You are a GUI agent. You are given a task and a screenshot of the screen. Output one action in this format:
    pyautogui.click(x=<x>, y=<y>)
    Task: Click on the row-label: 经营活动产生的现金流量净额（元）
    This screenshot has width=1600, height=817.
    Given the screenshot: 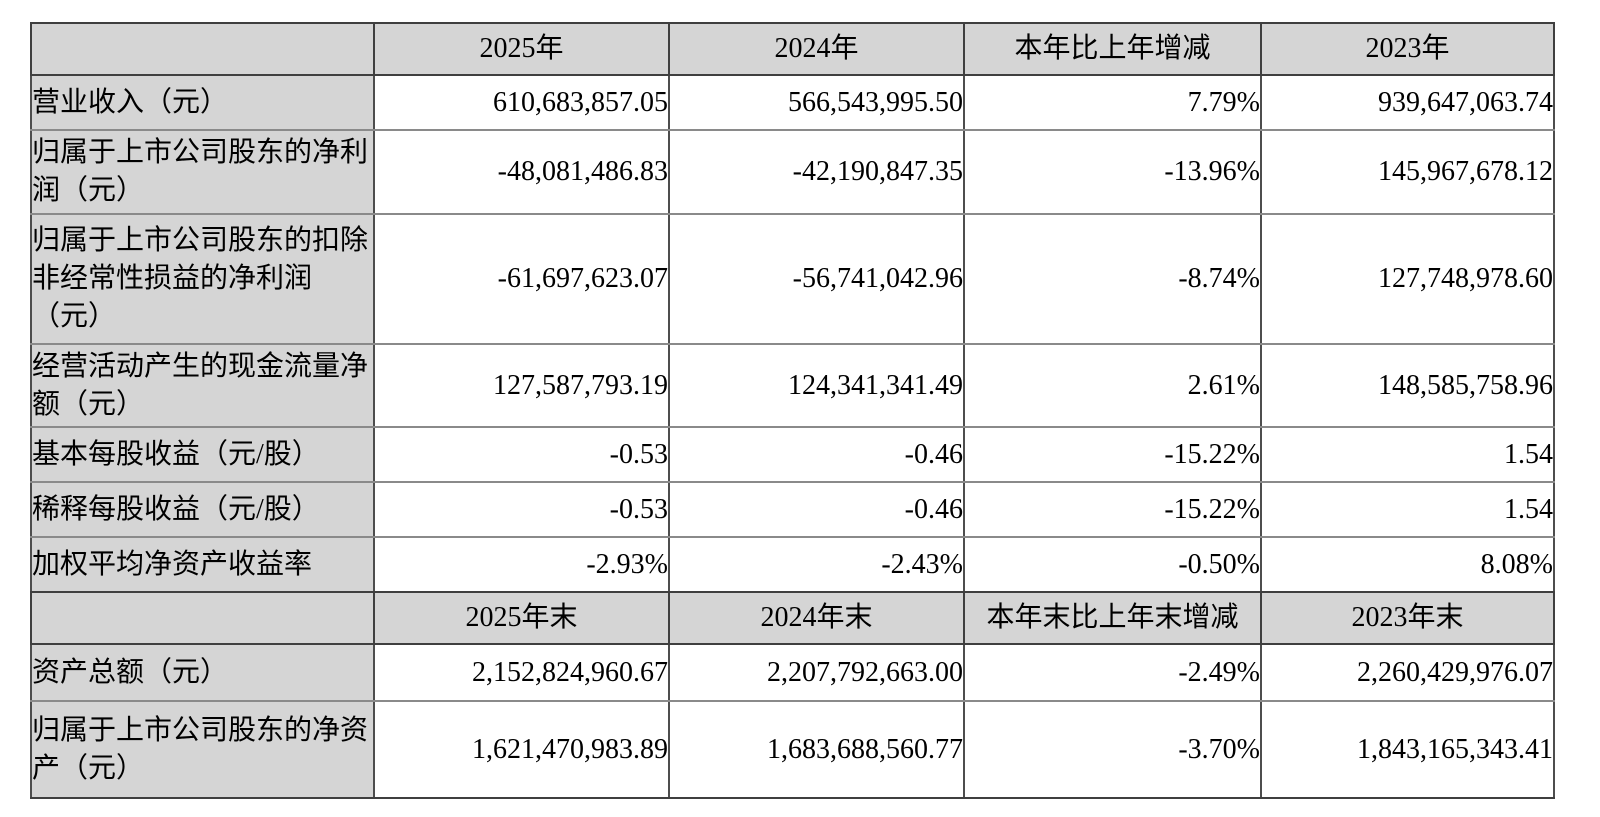 What is the action you would take?
    pyautogui.click(x=202, y=385)
    